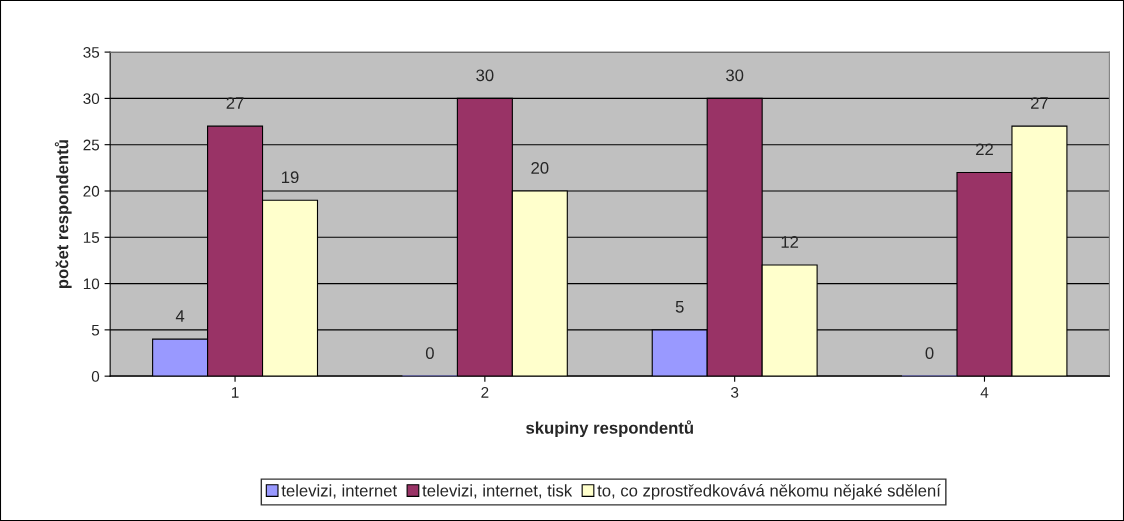 The image size is (1124, 521). What do you see at coordinates (63, 214) in the screenshot?
I see `y-axis-title: počet respondentů` at bounding box center [63, 214].